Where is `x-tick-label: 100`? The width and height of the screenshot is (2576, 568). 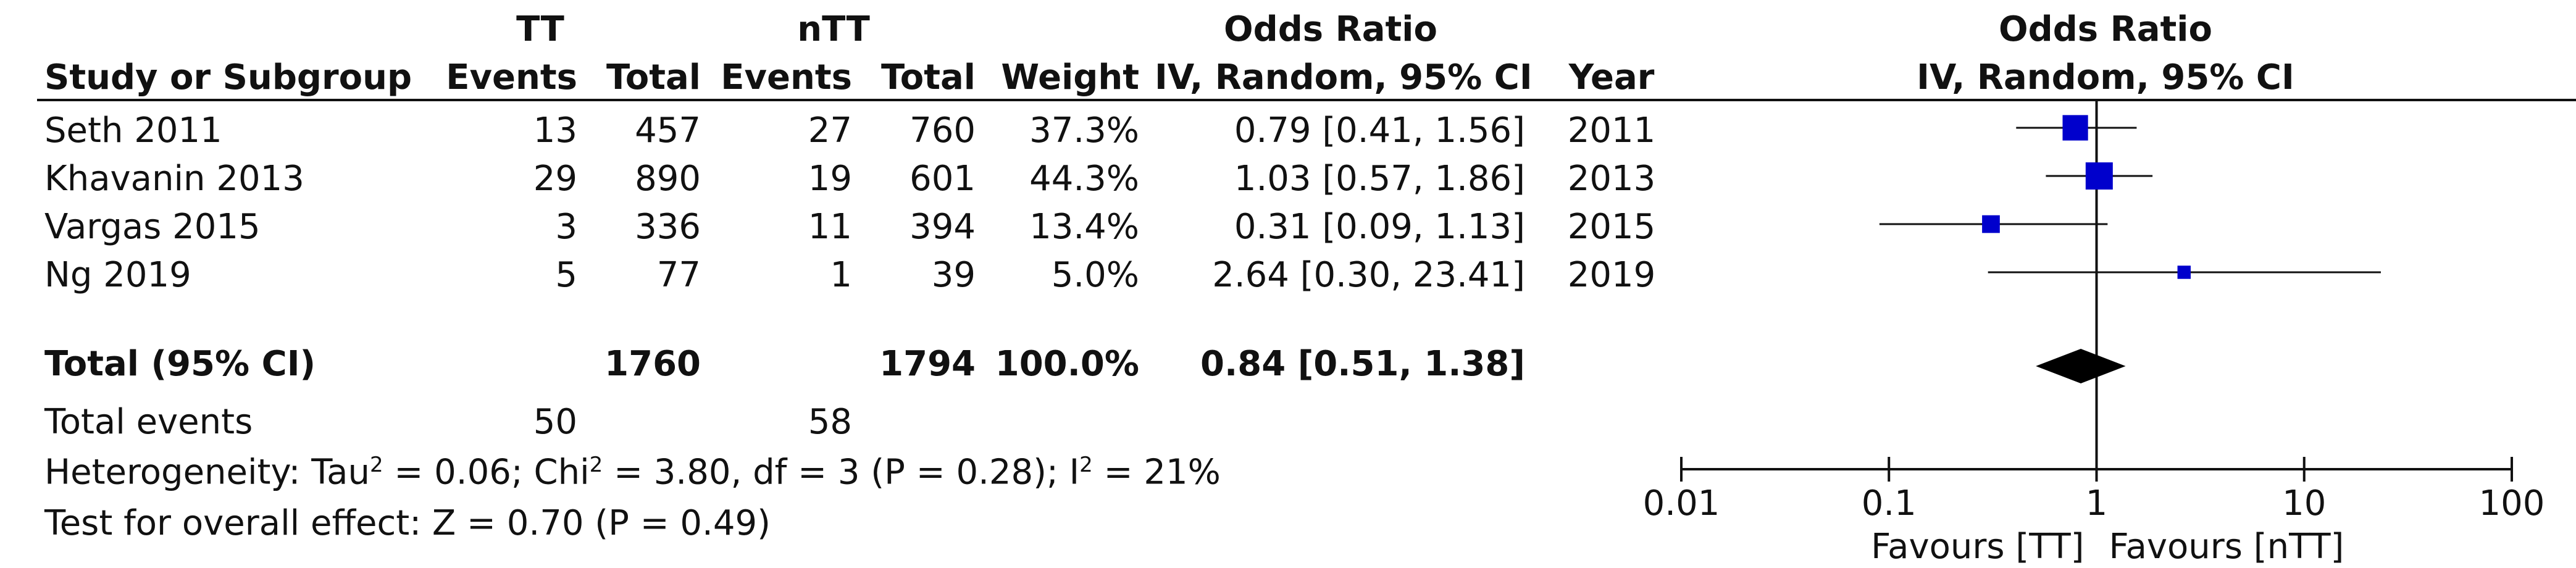
x-tick-label: 100 is located at coordinates (2512, 503).